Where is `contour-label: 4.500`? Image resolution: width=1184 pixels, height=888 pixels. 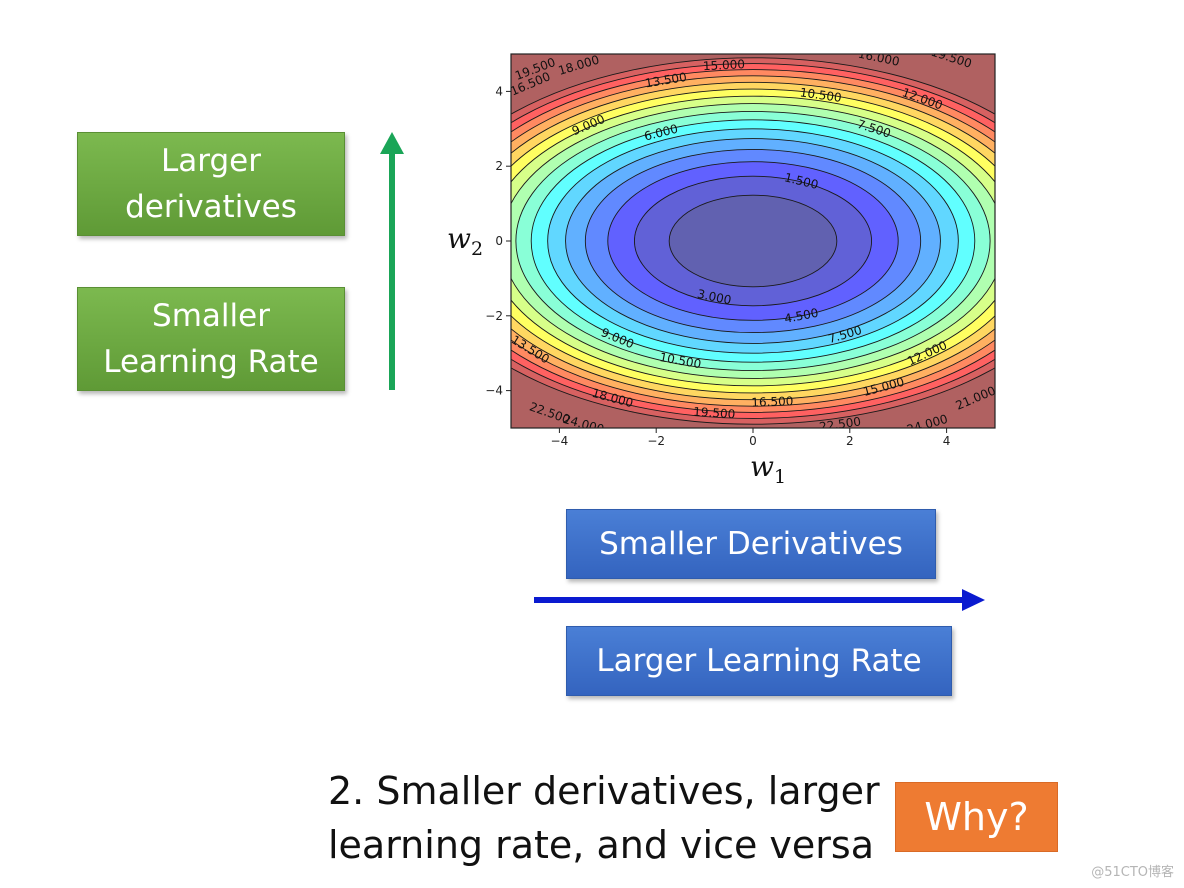 contour-label: 4.500 is located at coordinates (801, 316).